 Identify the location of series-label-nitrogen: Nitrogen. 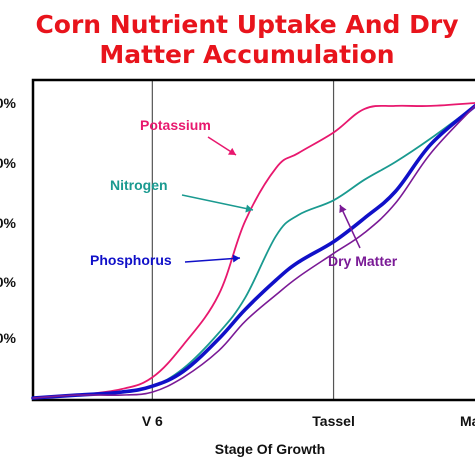
(139, 185).